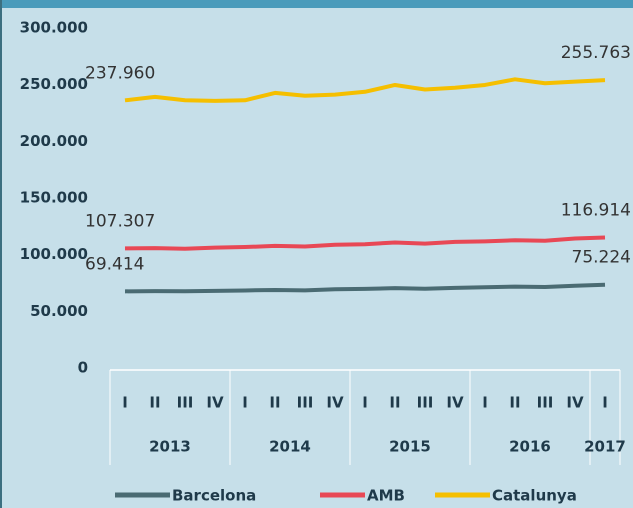  What do you see at coordinates (596, 53) in the screenshot?
I see `data-label: 255.763` at bounding box center [596, 53].